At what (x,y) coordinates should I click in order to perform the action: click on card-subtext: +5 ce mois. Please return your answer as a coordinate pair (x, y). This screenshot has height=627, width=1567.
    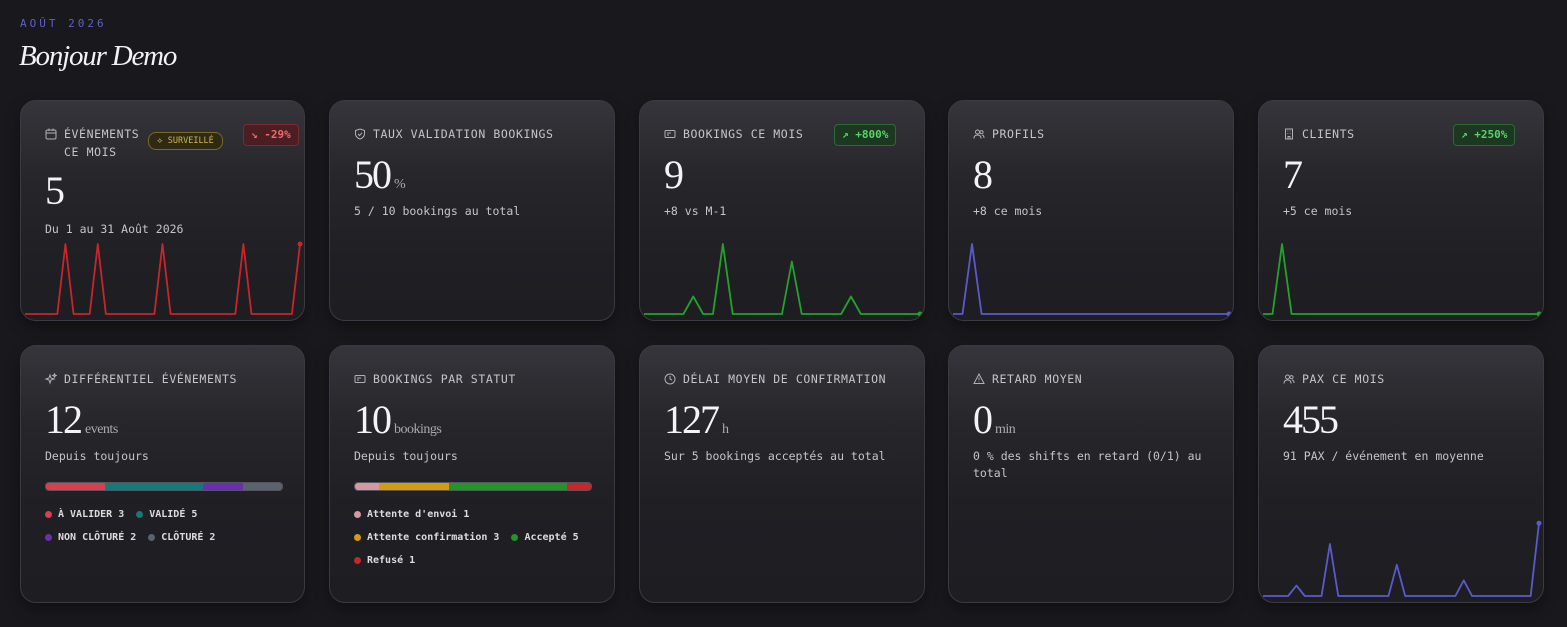
    Looking at the image, I should click on (1318, 211).